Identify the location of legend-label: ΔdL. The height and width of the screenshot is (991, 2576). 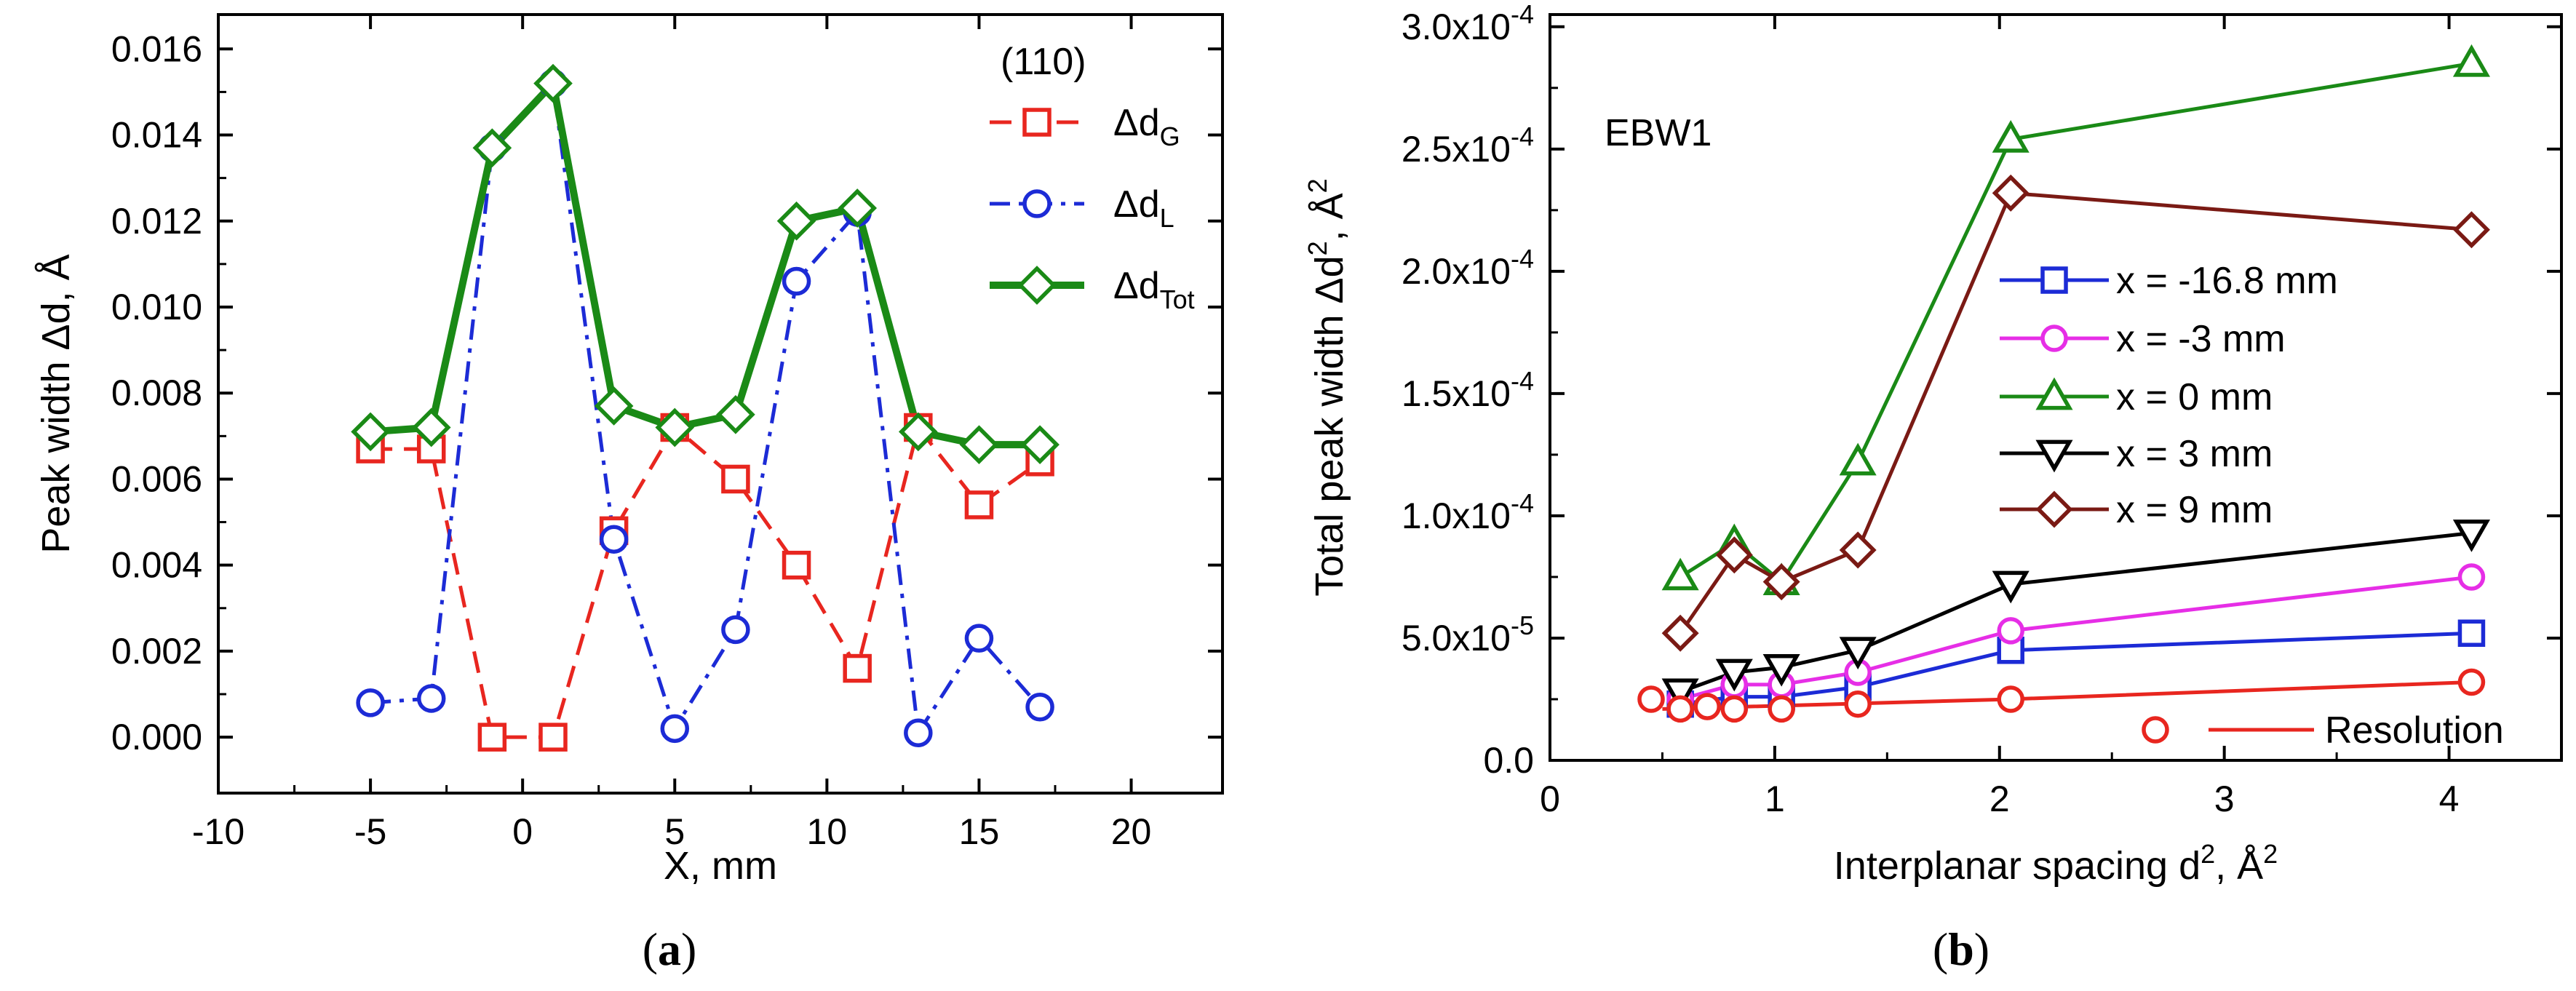
(1143, 208).